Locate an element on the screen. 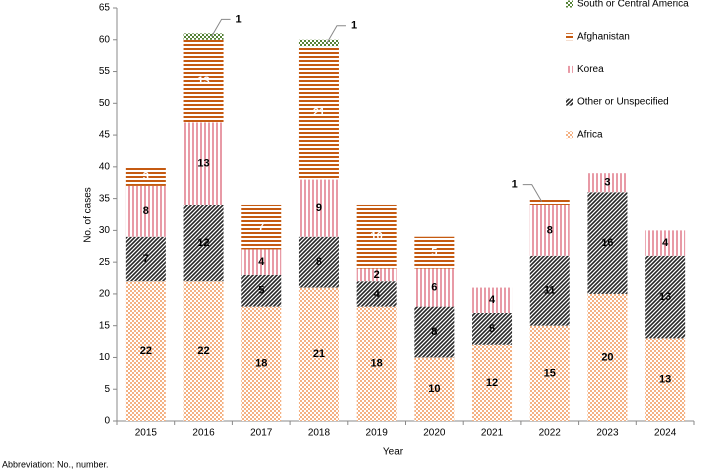  y-tick-label: 15 is located at coordinates (105, 325).